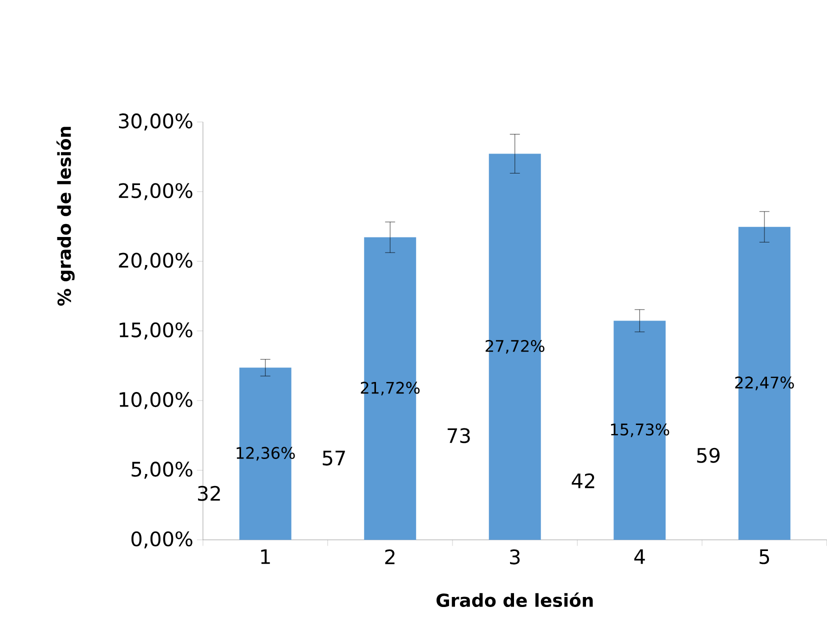 Image resolution: width=827 pixels, height=624 pixels. Describe the element at coordinates (265, 556) in the screenshot. I see `x-tick-label: 1` at that location.